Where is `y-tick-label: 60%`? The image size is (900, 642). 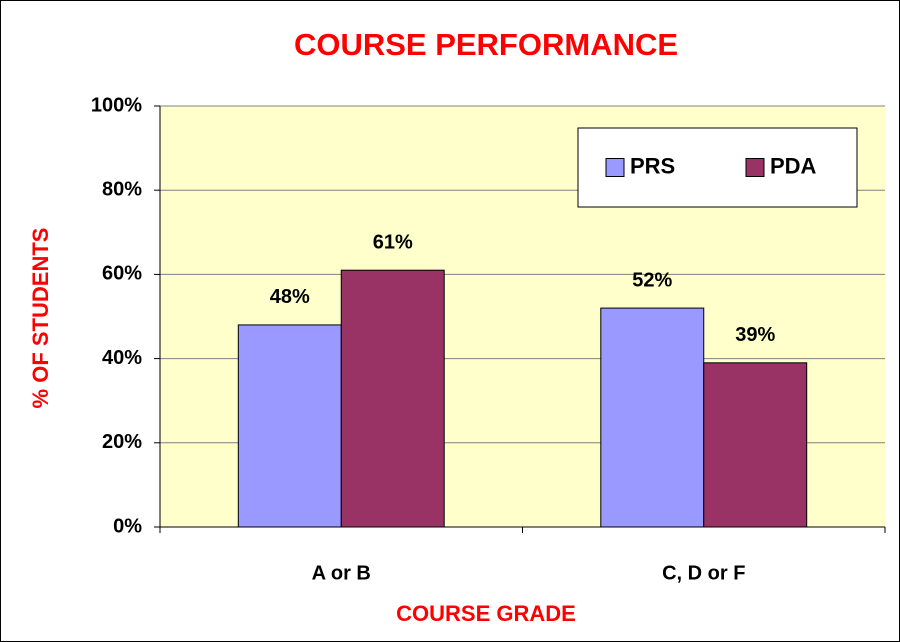 y-tick-label: 60% is located at coordinates (122, 274).